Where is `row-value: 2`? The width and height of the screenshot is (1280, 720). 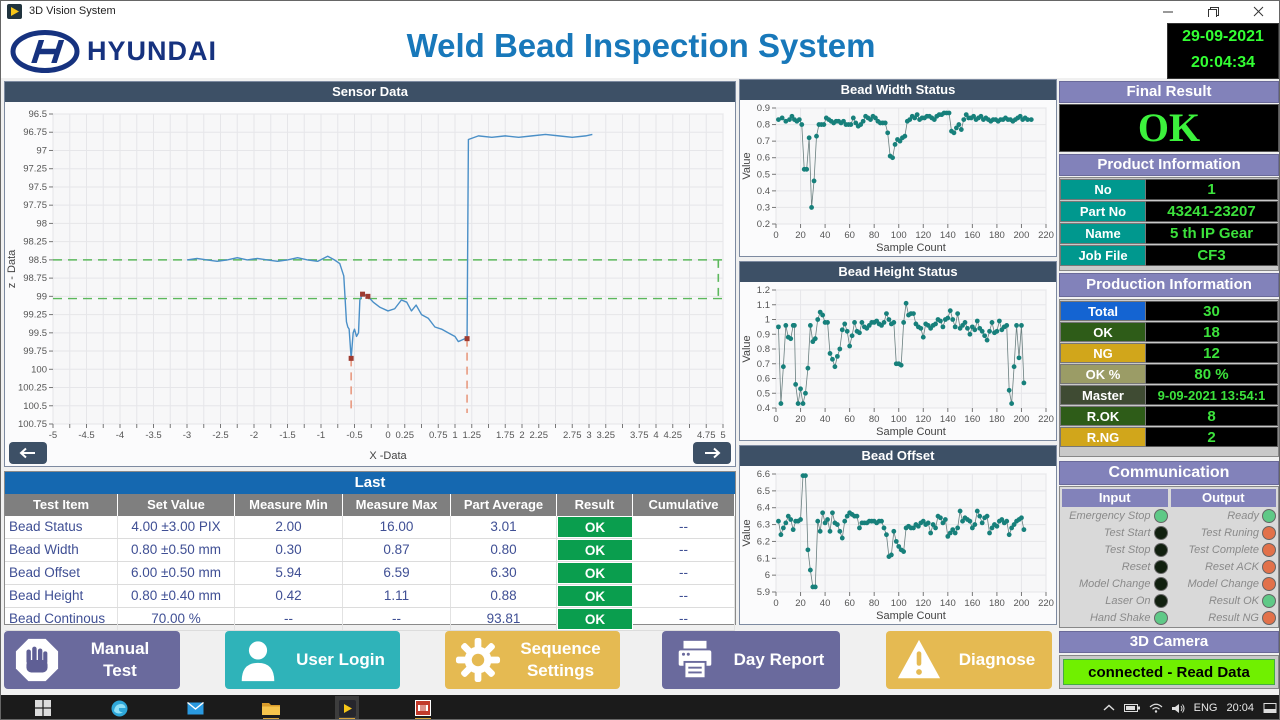 row-value: 2 is located at coordinates (1212, 437).